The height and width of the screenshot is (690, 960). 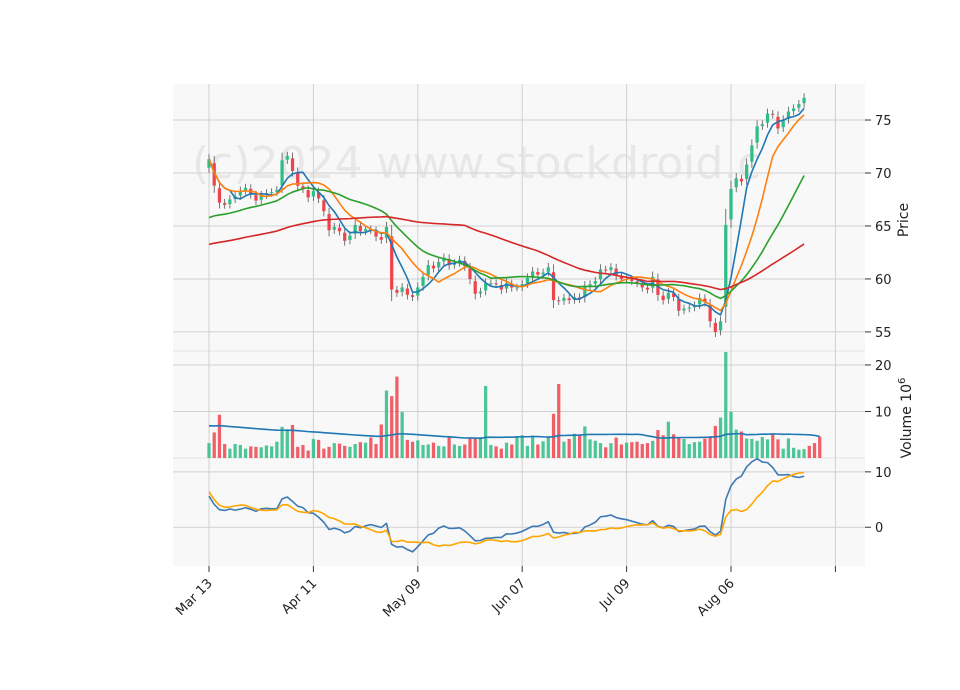 I want to click on volume-axis-label-text: Volume, so click(x=907, y=432).